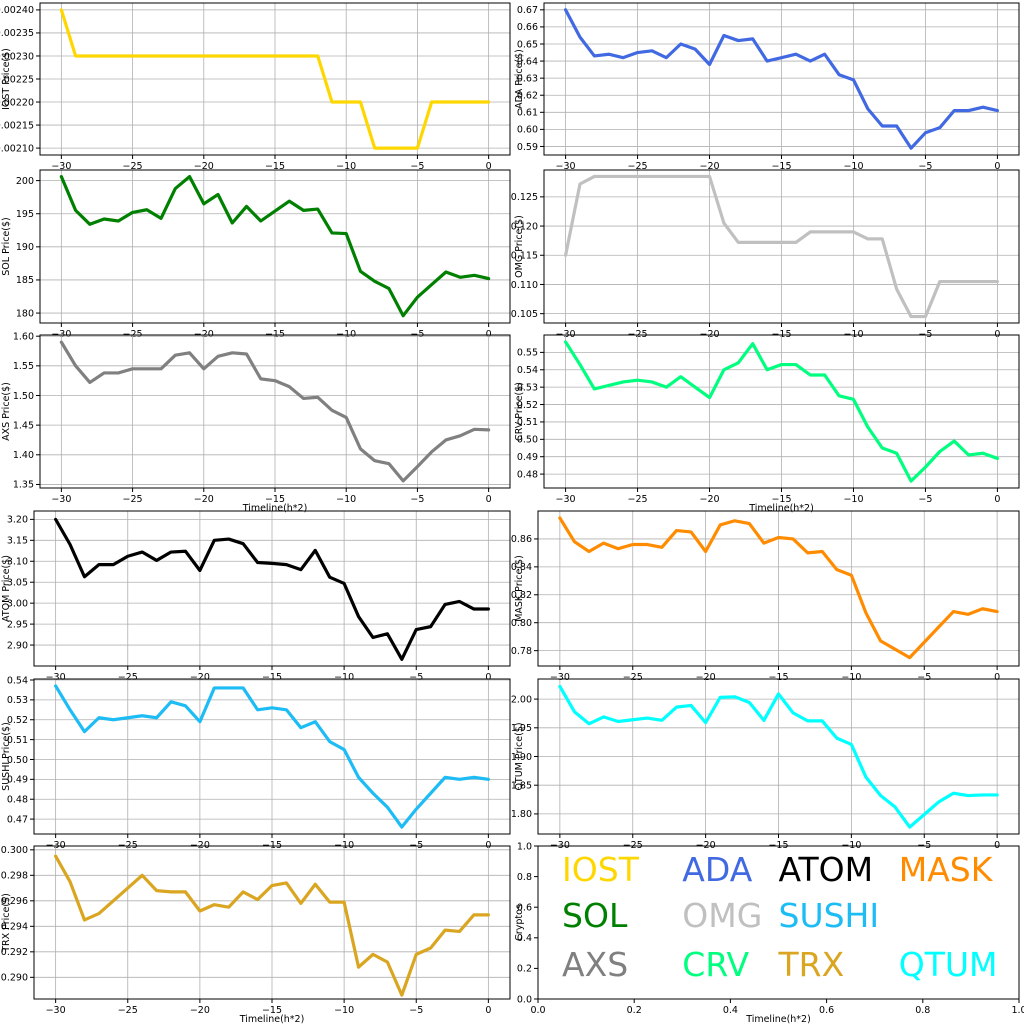 The image size is (1024, 1024). I want to click on sushi-ytick-label: 0.53, so click(17, 700).